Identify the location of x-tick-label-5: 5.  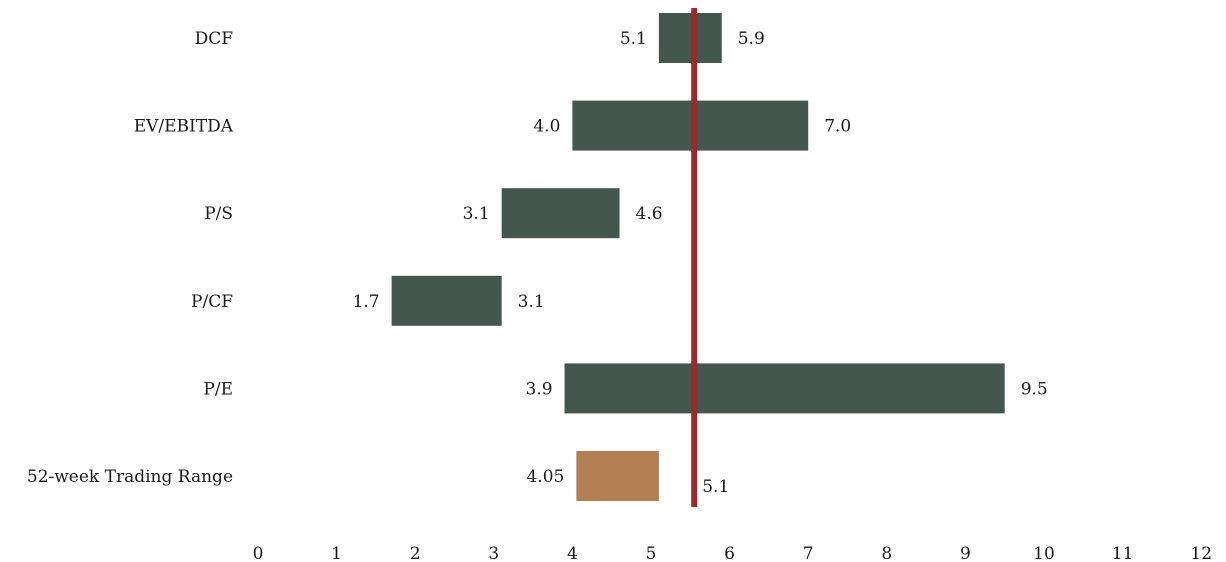
(651, 553).